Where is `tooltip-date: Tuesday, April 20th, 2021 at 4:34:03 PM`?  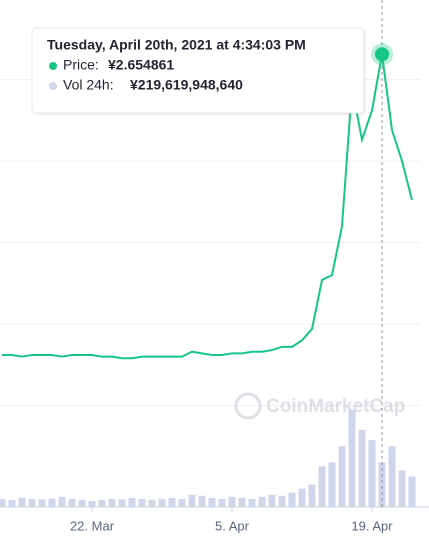 tooltip-date: Tuesday, April 20th, 2021 at 4:34:03 PM is located at coordinates (176, 45).